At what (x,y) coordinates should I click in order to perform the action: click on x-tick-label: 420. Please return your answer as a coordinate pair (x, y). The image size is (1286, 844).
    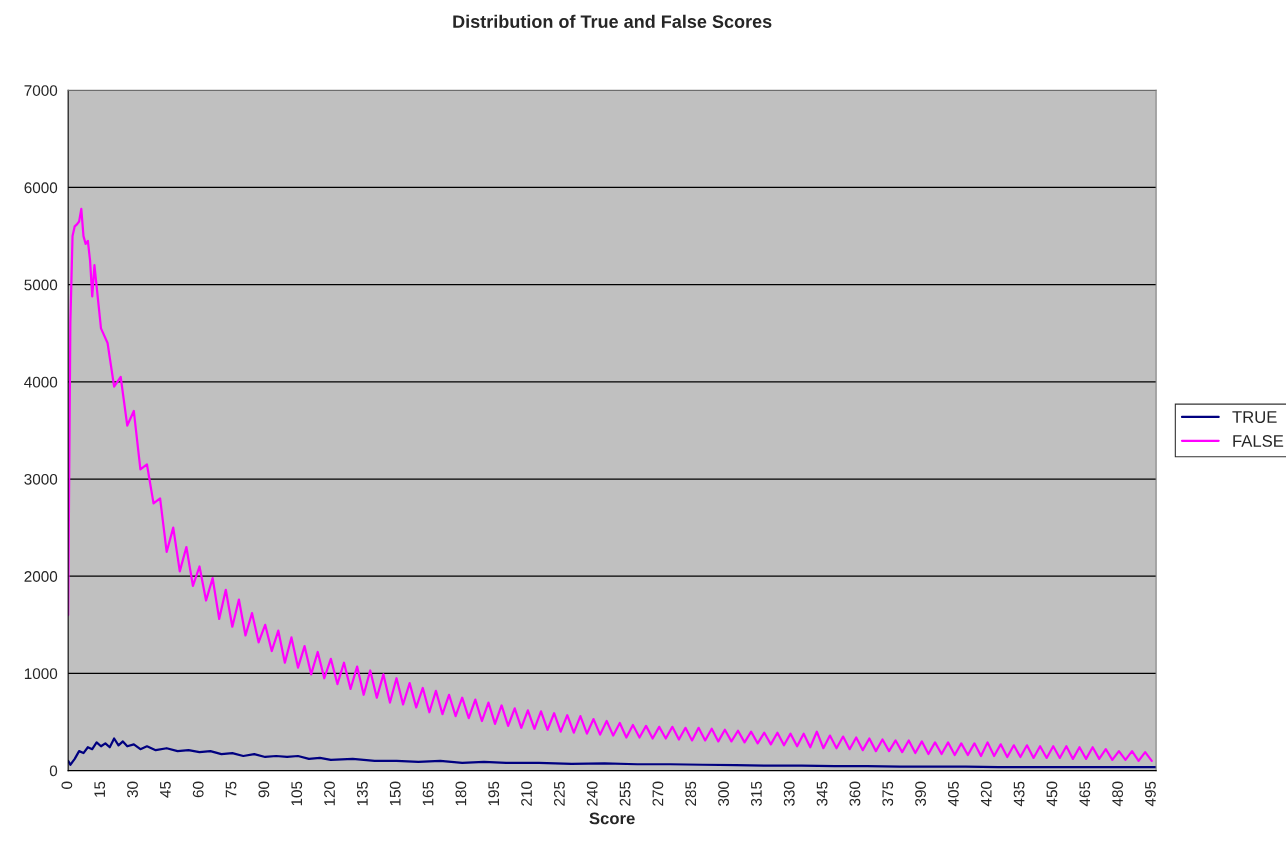
    Looking at the image, I should click on (986, 794).